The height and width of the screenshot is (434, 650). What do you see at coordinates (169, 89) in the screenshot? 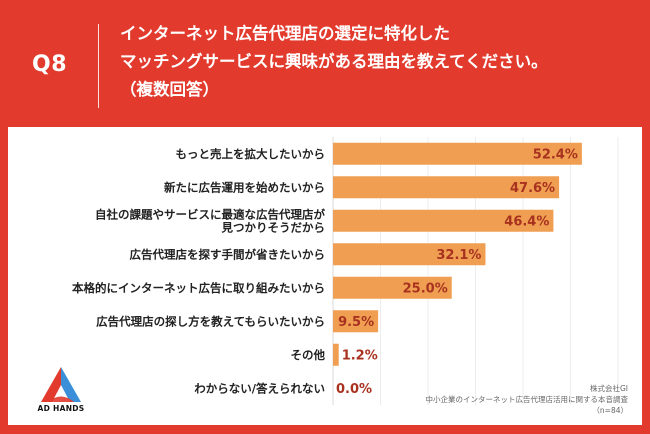
I see `title-line-3: （複数回答）` at bounding box center [169, 89].